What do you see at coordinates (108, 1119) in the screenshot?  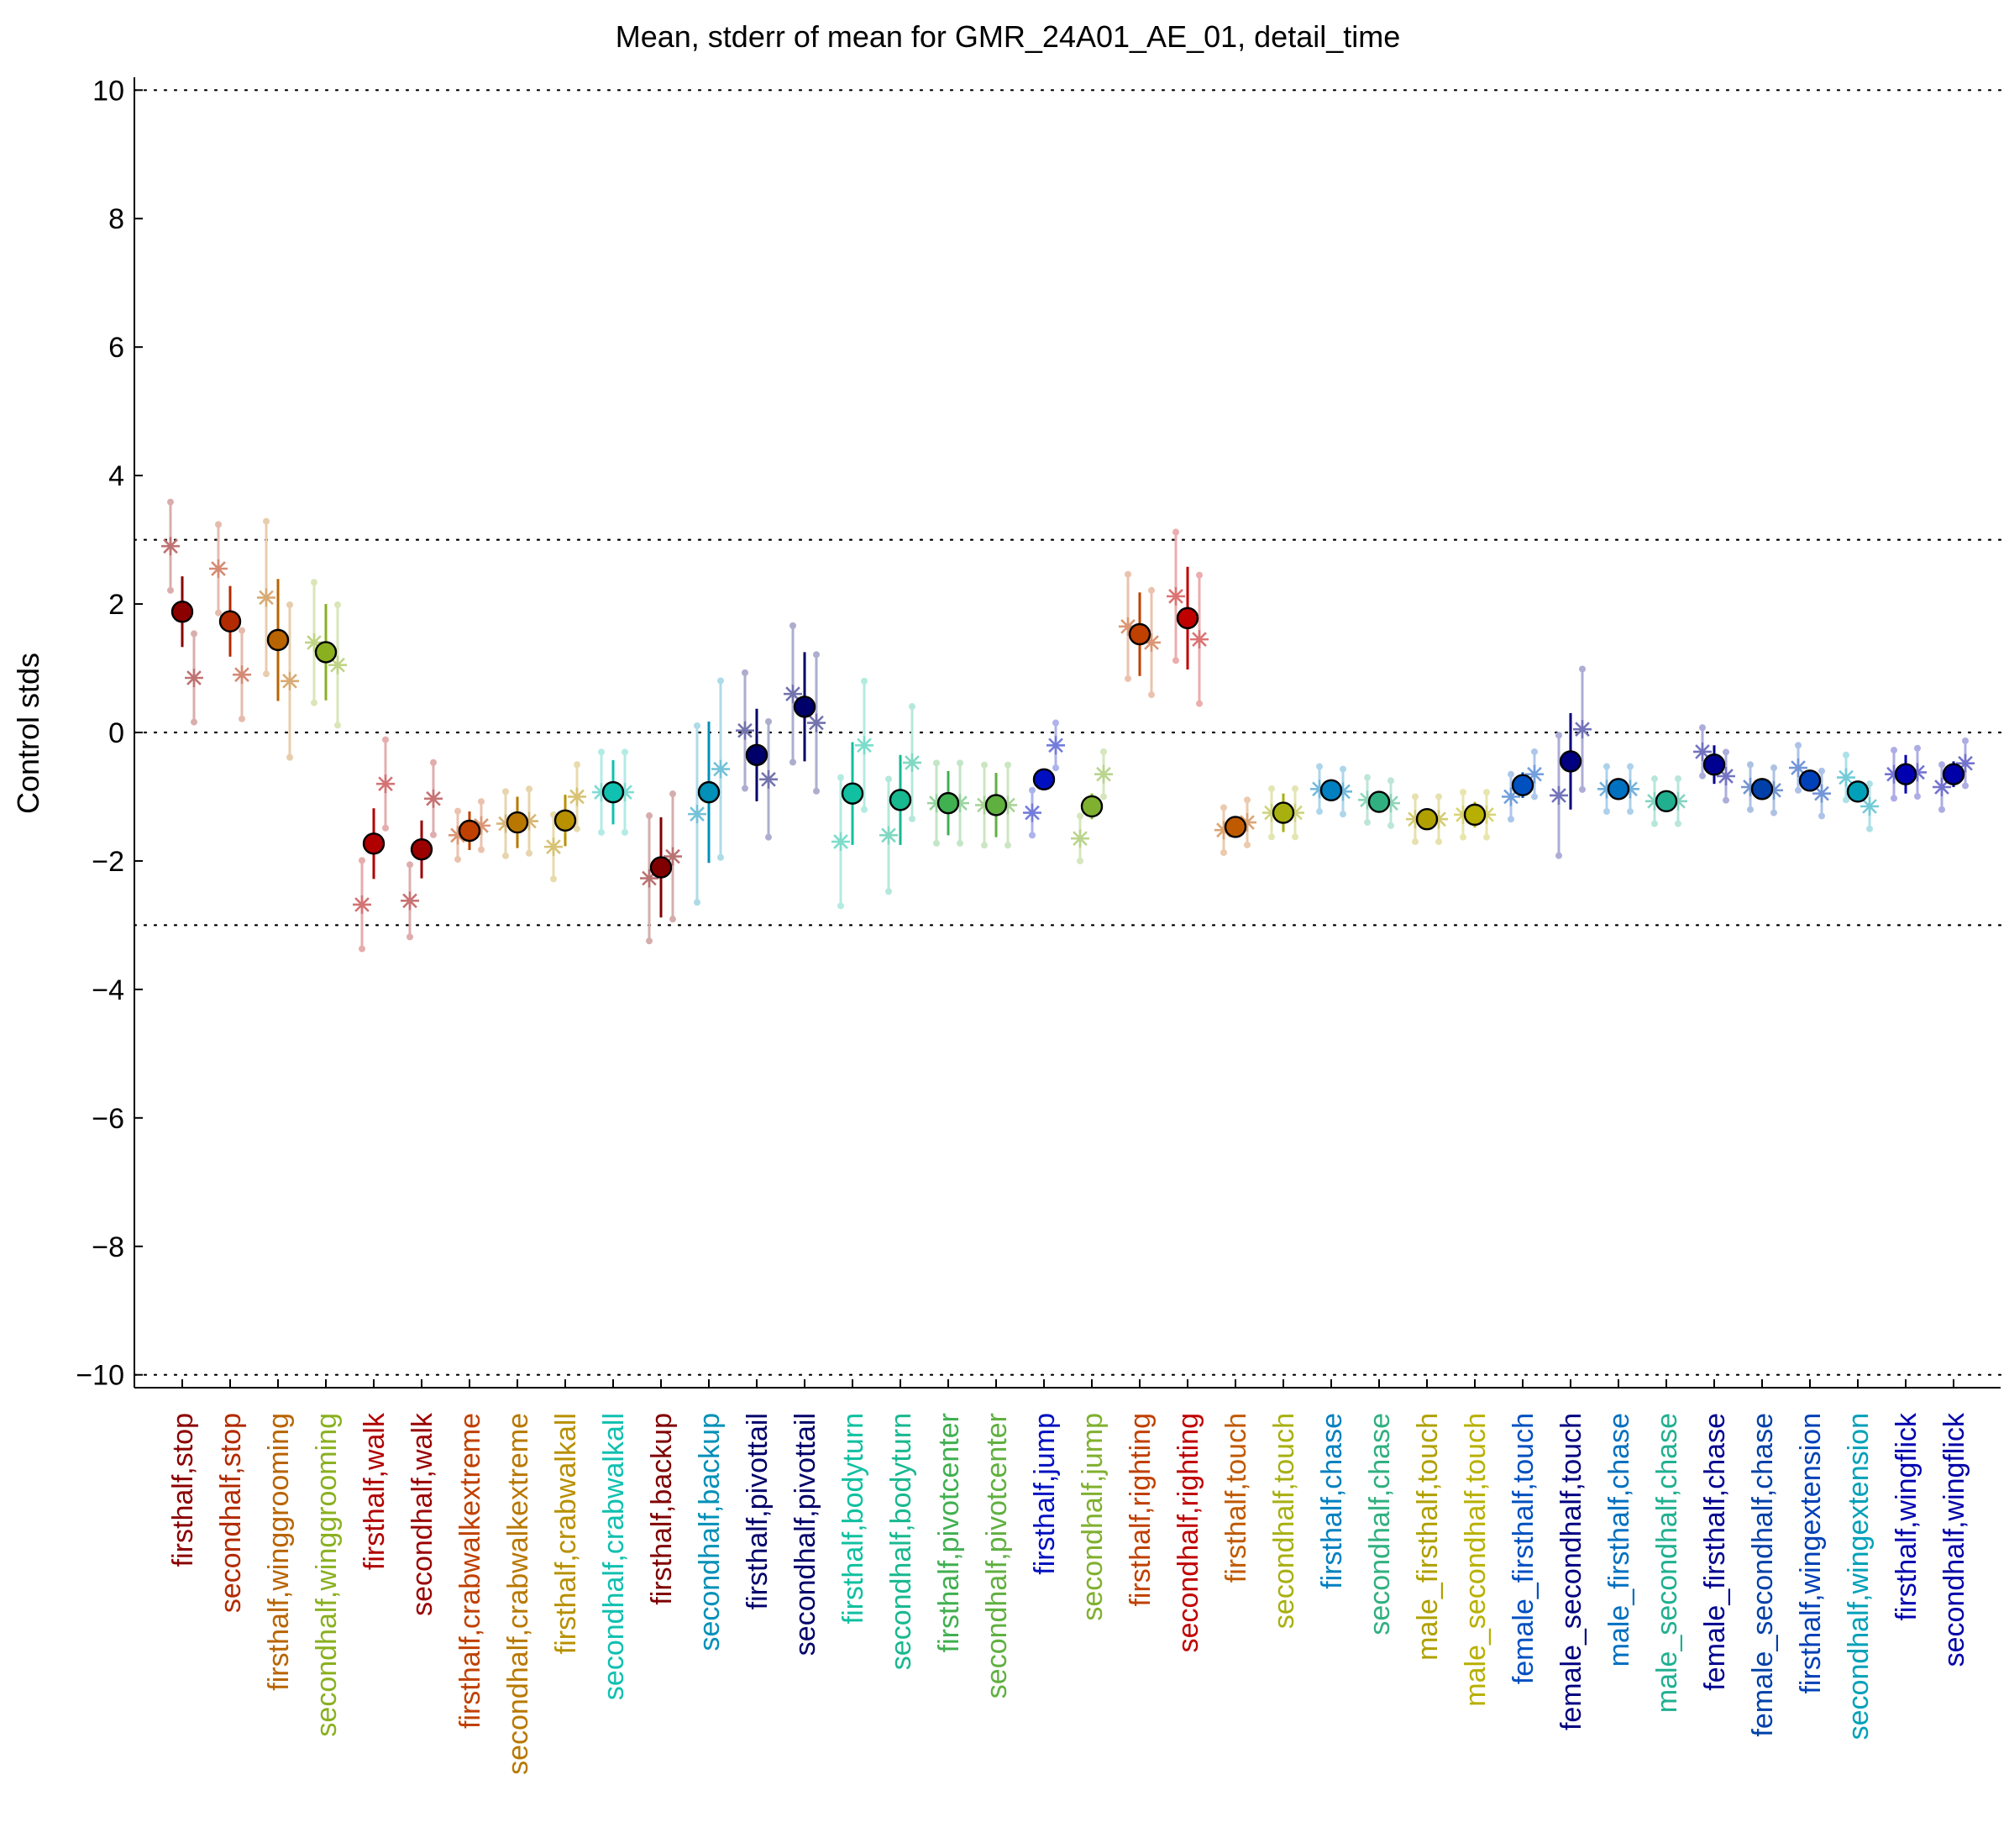 I see `y-tick-label: −6` at bounding box center [108, 1119].